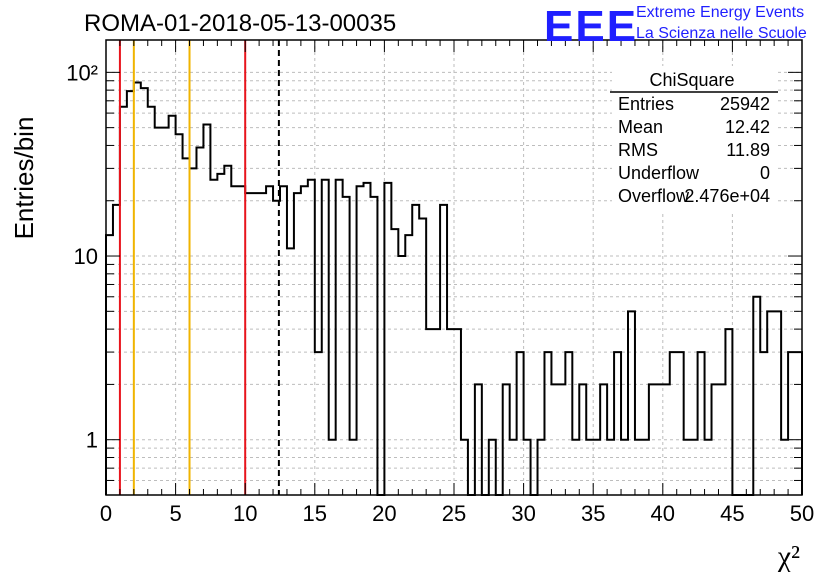  Describe the element at coordinates (720, 12) in the screenshot. I see `logo-line-1: Extreme Energy Events` at that location.